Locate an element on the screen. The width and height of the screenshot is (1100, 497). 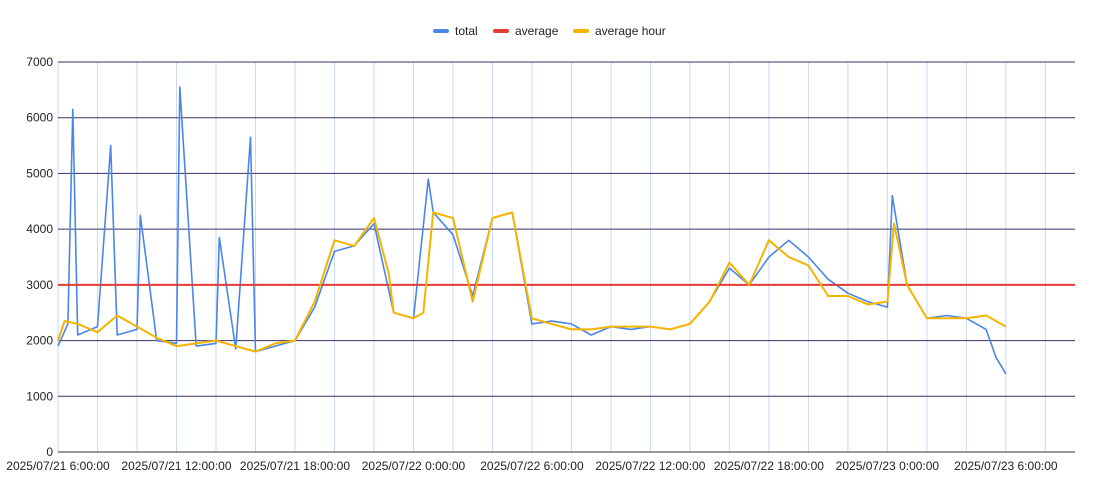
legend-swatch-total is located at coordinates (441, 31).